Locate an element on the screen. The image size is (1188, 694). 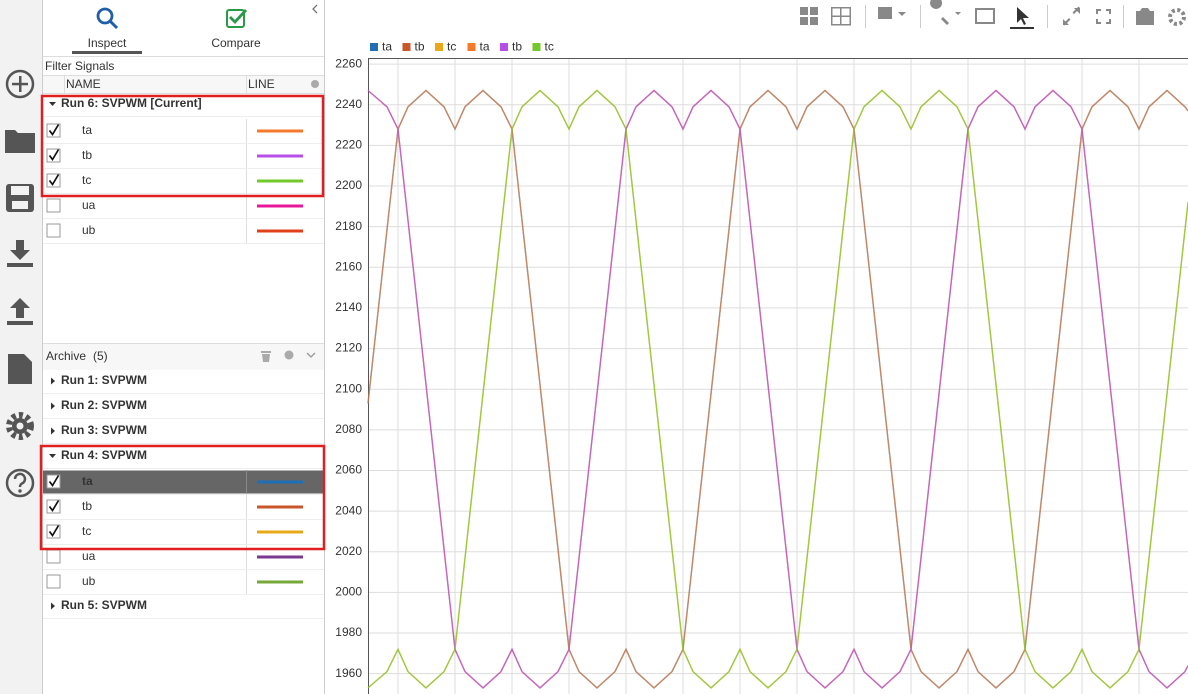
report-icon is located at coordinates (20, 369).